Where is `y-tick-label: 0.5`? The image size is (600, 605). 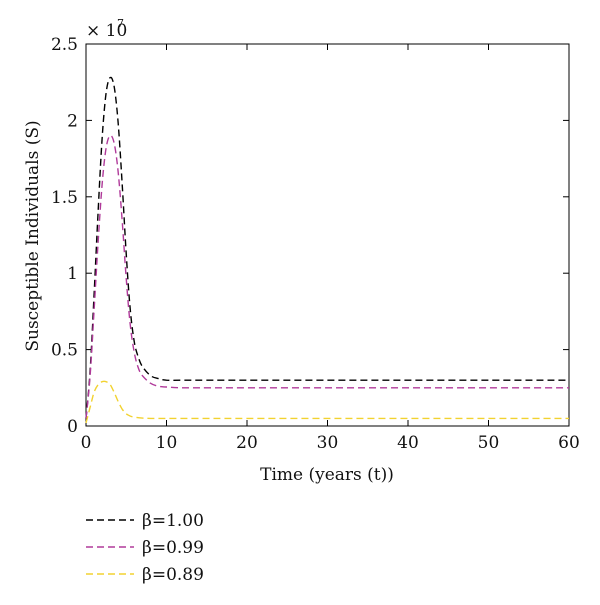 y-tick-label: 0.5 is located at coordinates (64, 351).